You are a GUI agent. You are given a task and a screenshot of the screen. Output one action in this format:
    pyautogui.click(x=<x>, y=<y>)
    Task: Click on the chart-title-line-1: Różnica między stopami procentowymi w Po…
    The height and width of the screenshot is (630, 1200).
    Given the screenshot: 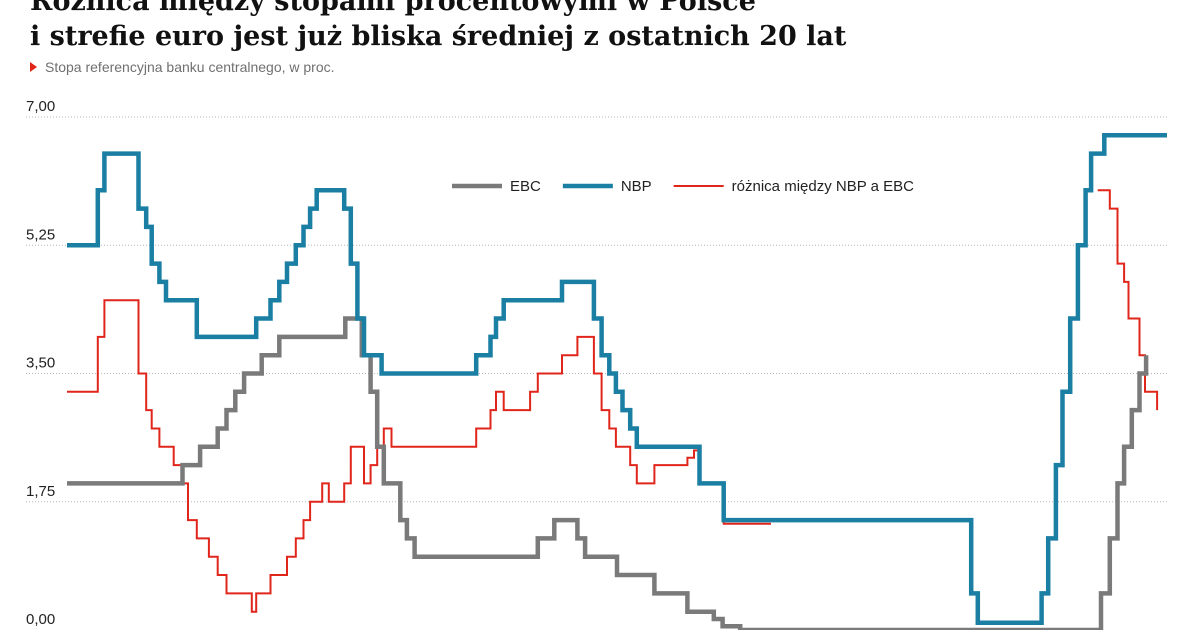 What is the action you would take?
    pyautogui.click(x=393, y=8)
    